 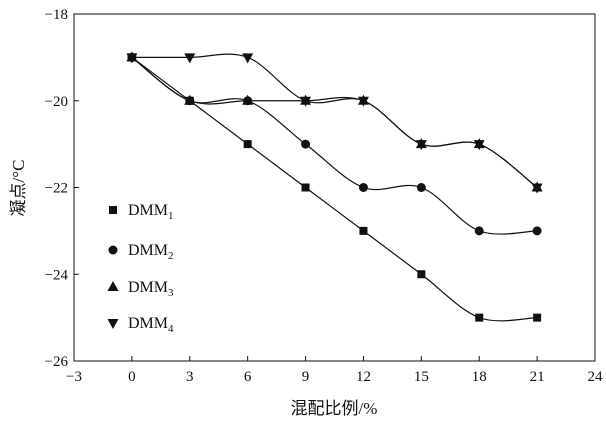 I want to click on legend-marker-triangle-down, so click(x=113, y=324).